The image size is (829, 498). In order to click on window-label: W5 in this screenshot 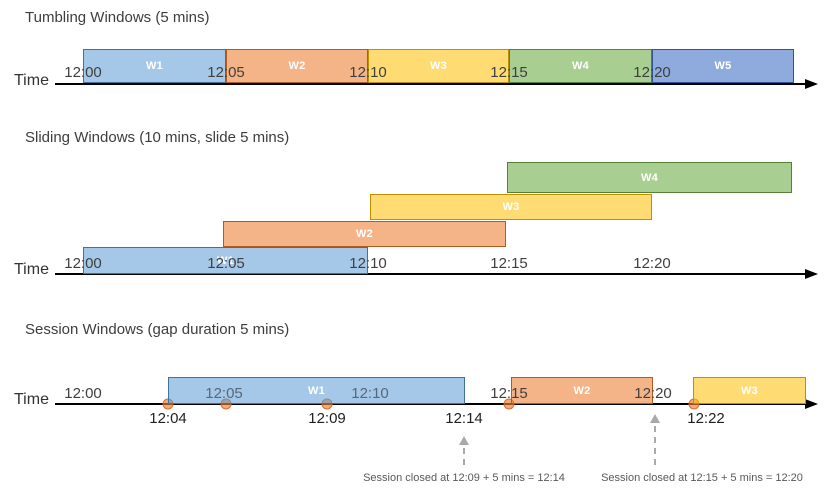, I will do `click(723, 66)`.